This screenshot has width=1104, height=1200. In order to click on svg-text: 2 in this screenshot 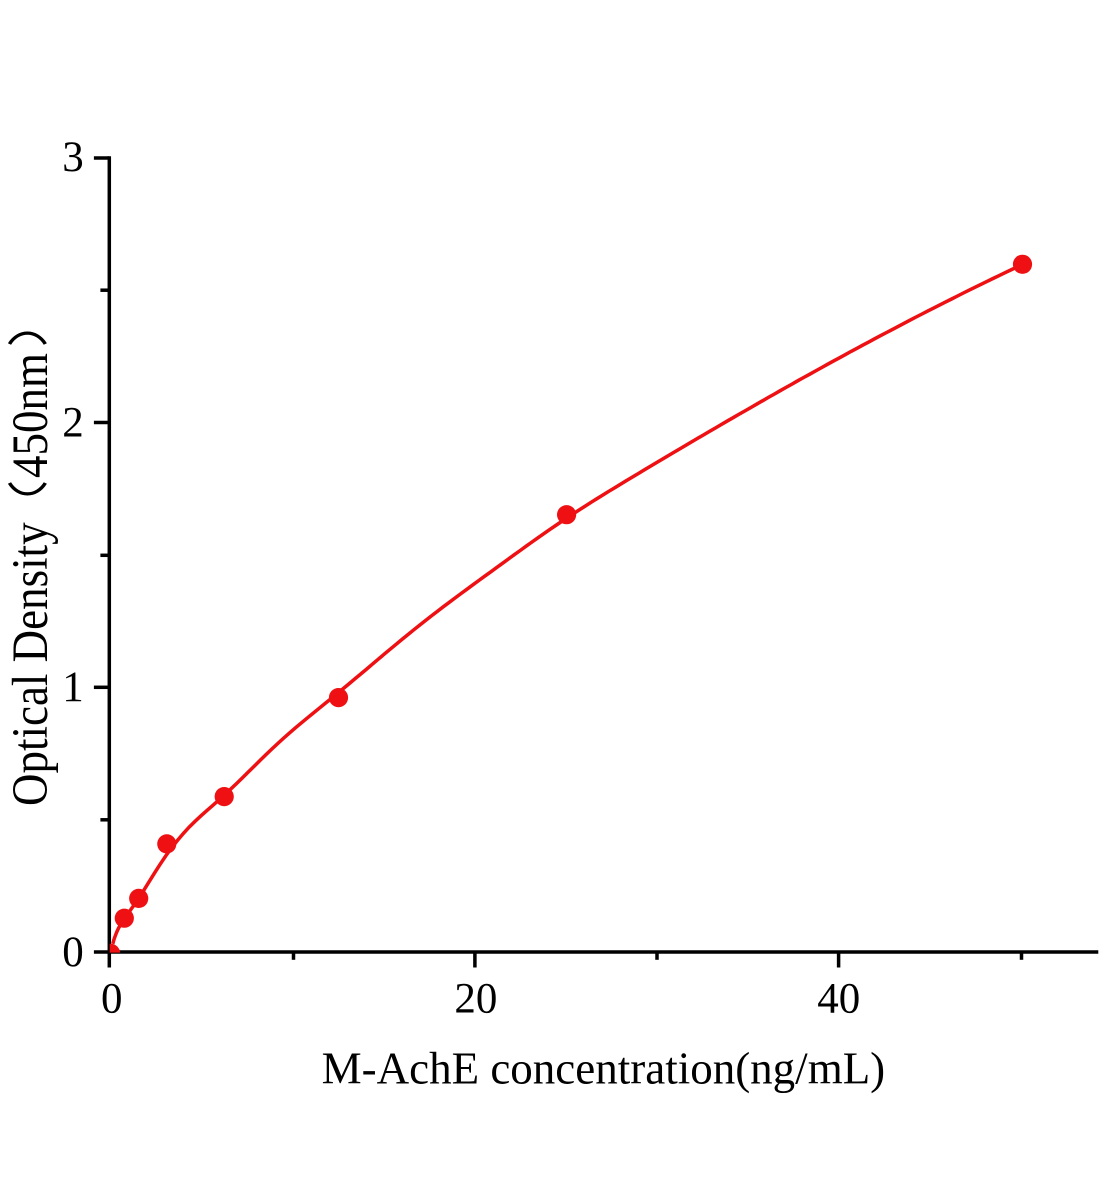, I will do `click(73, 422)`.